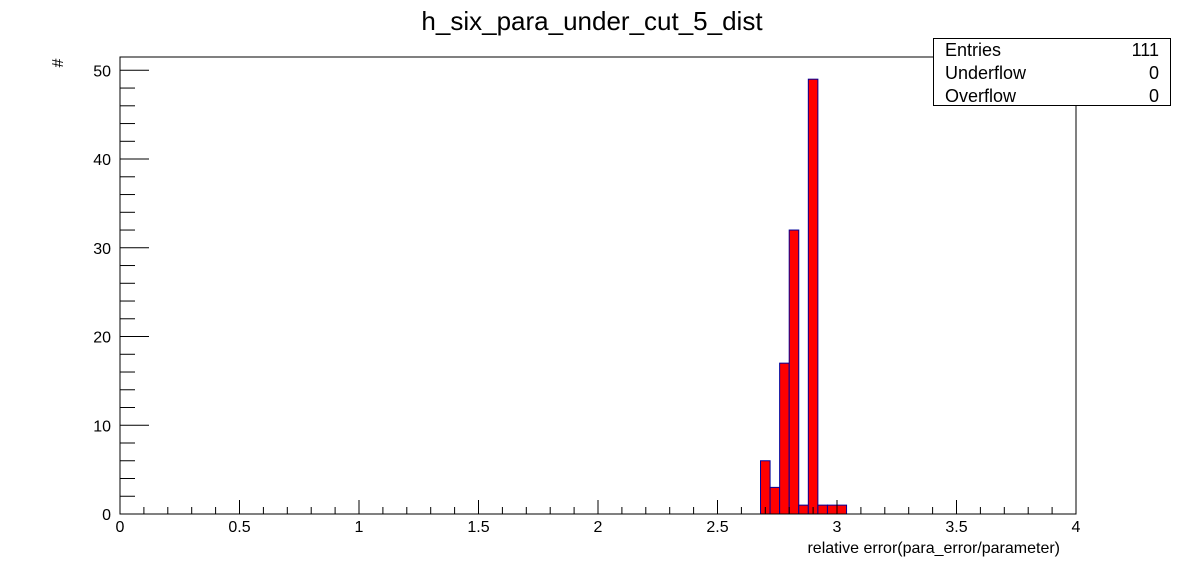 Image resolution: width=1196 pixels, height=572 pixels. What do you see at coordinates (981, 96) in the screenshot?
I see `stats-overflow-label: Overflow` at bounding box center [981, 96].